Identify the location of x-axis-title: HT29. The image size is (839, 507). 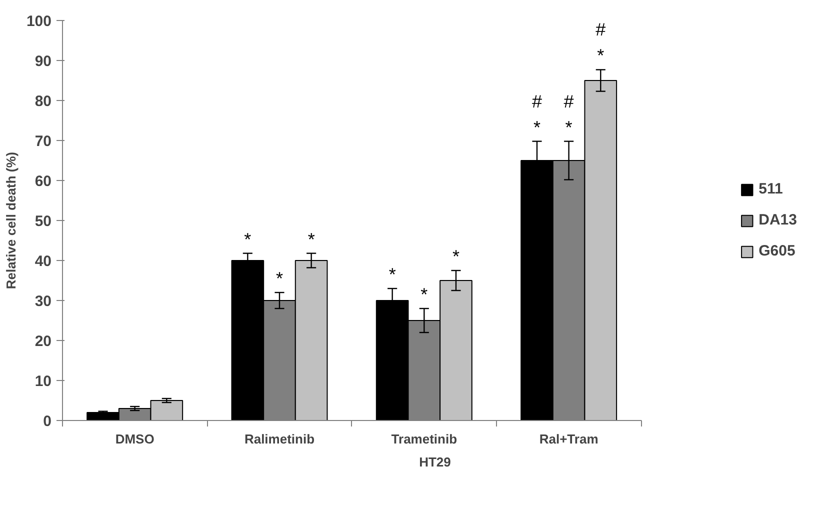
(435, 462).